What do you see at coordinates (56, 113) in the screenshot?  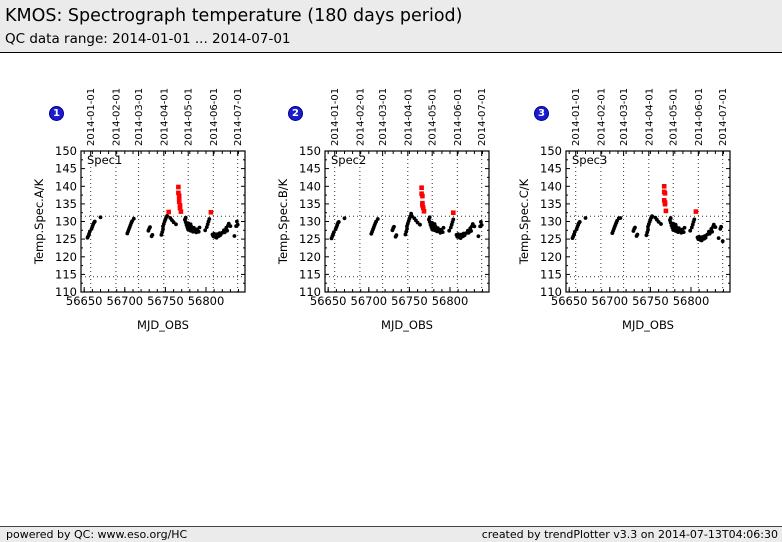 I see `plot1-index-badge: 1` at bounding box center [56, 113].